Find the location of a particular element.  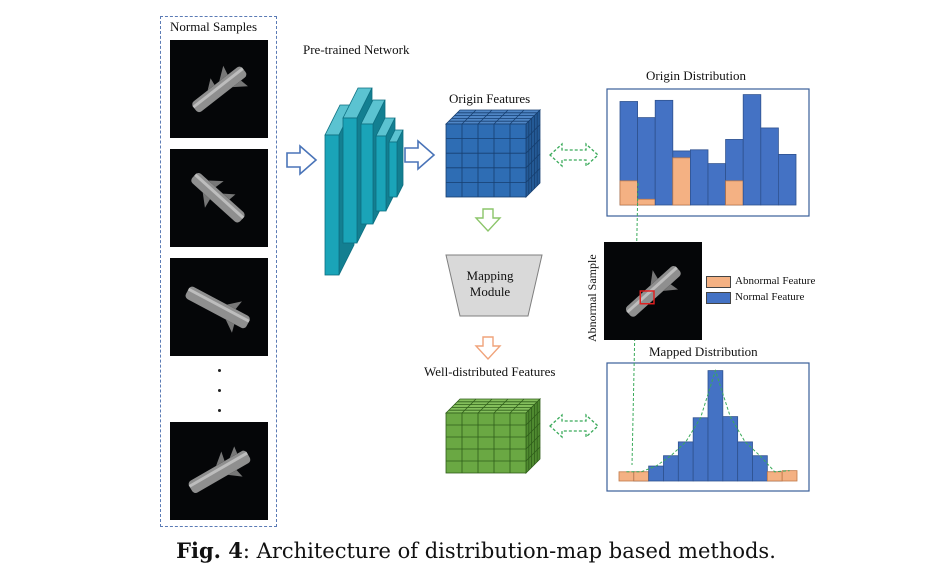

normal-samples-panel: Normal Samples is located at coordinates (218, 271).